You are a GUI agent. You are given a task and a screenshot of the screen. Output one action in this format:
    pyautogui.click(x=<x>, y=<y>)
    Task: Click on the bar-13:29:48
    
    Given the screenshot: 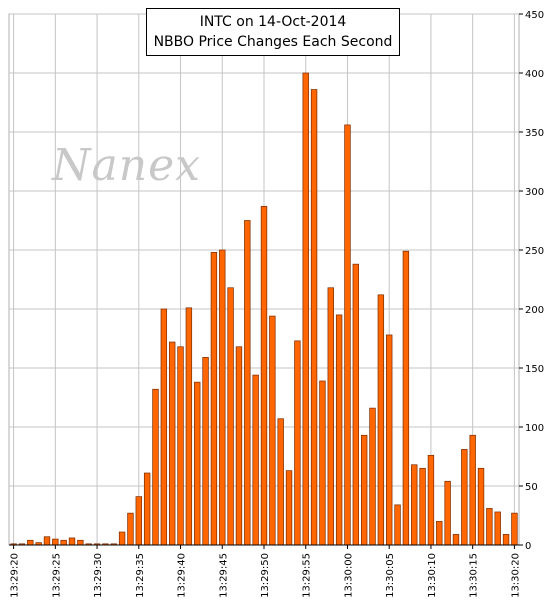 What is the action you would take?
    pyautogui.click(x=247, y=383)
    